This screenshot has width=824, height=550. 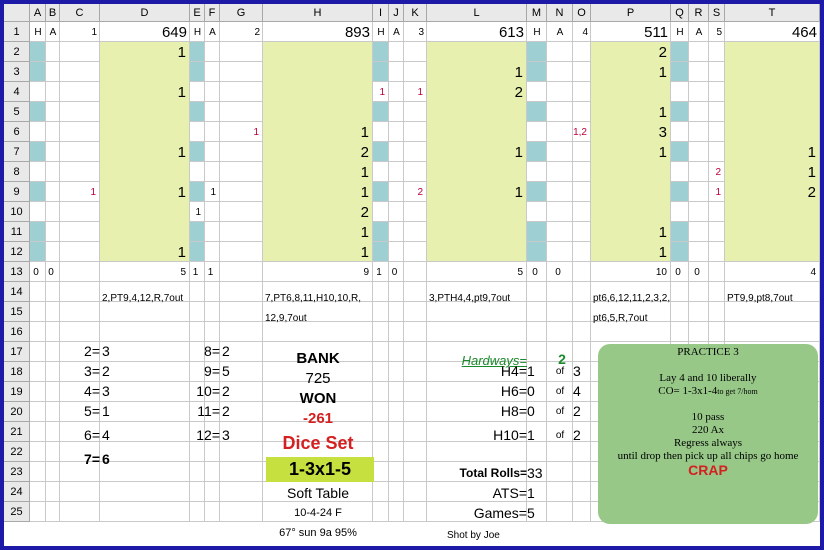 I want to click on cell-a16, so click(x=38, y=332).